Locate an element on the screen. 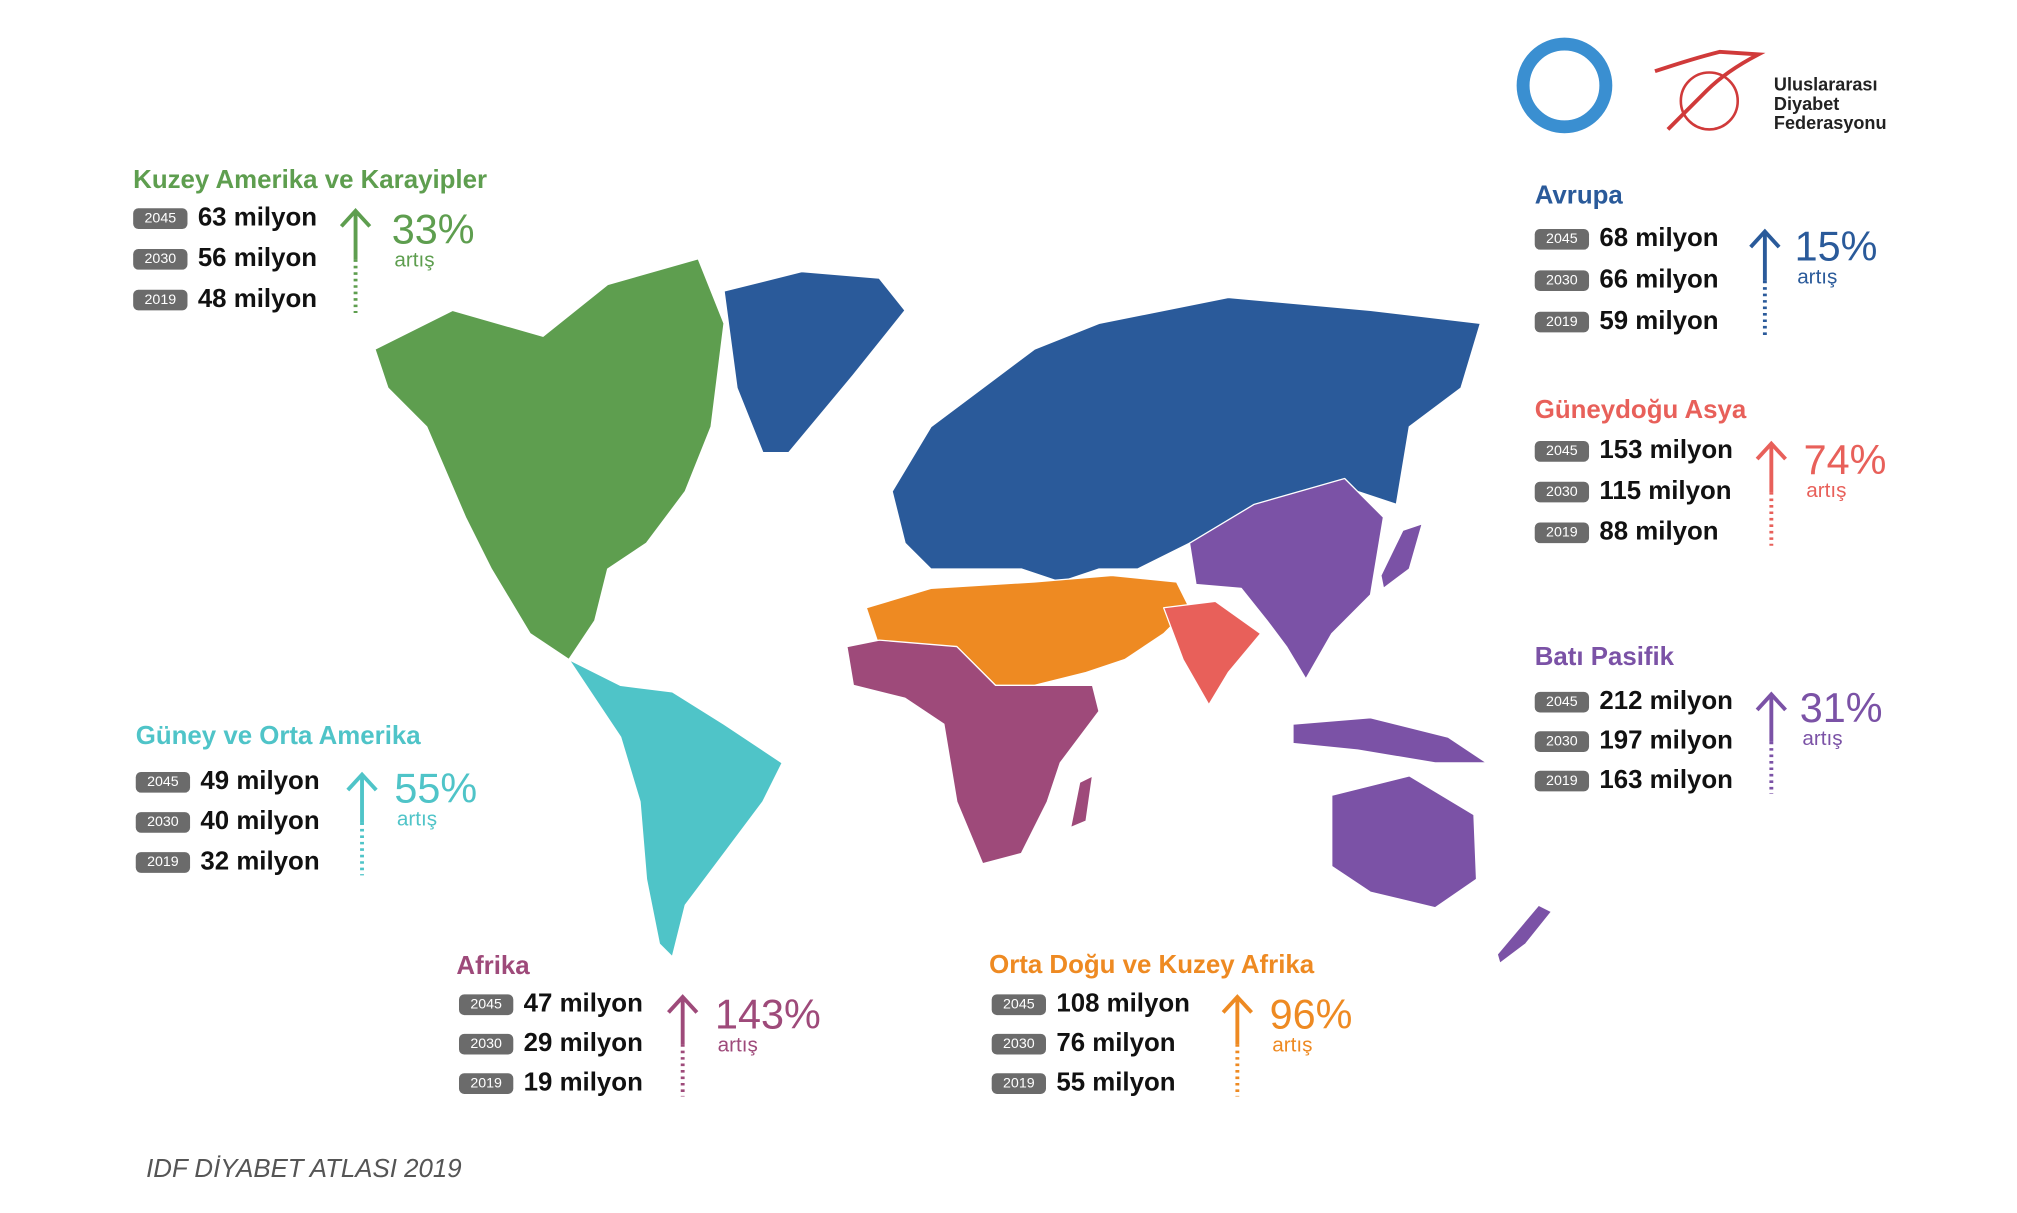 Image resolution: width=2017 pixels, height=1213 pixels. australia is located at coordinates (1404, 842).